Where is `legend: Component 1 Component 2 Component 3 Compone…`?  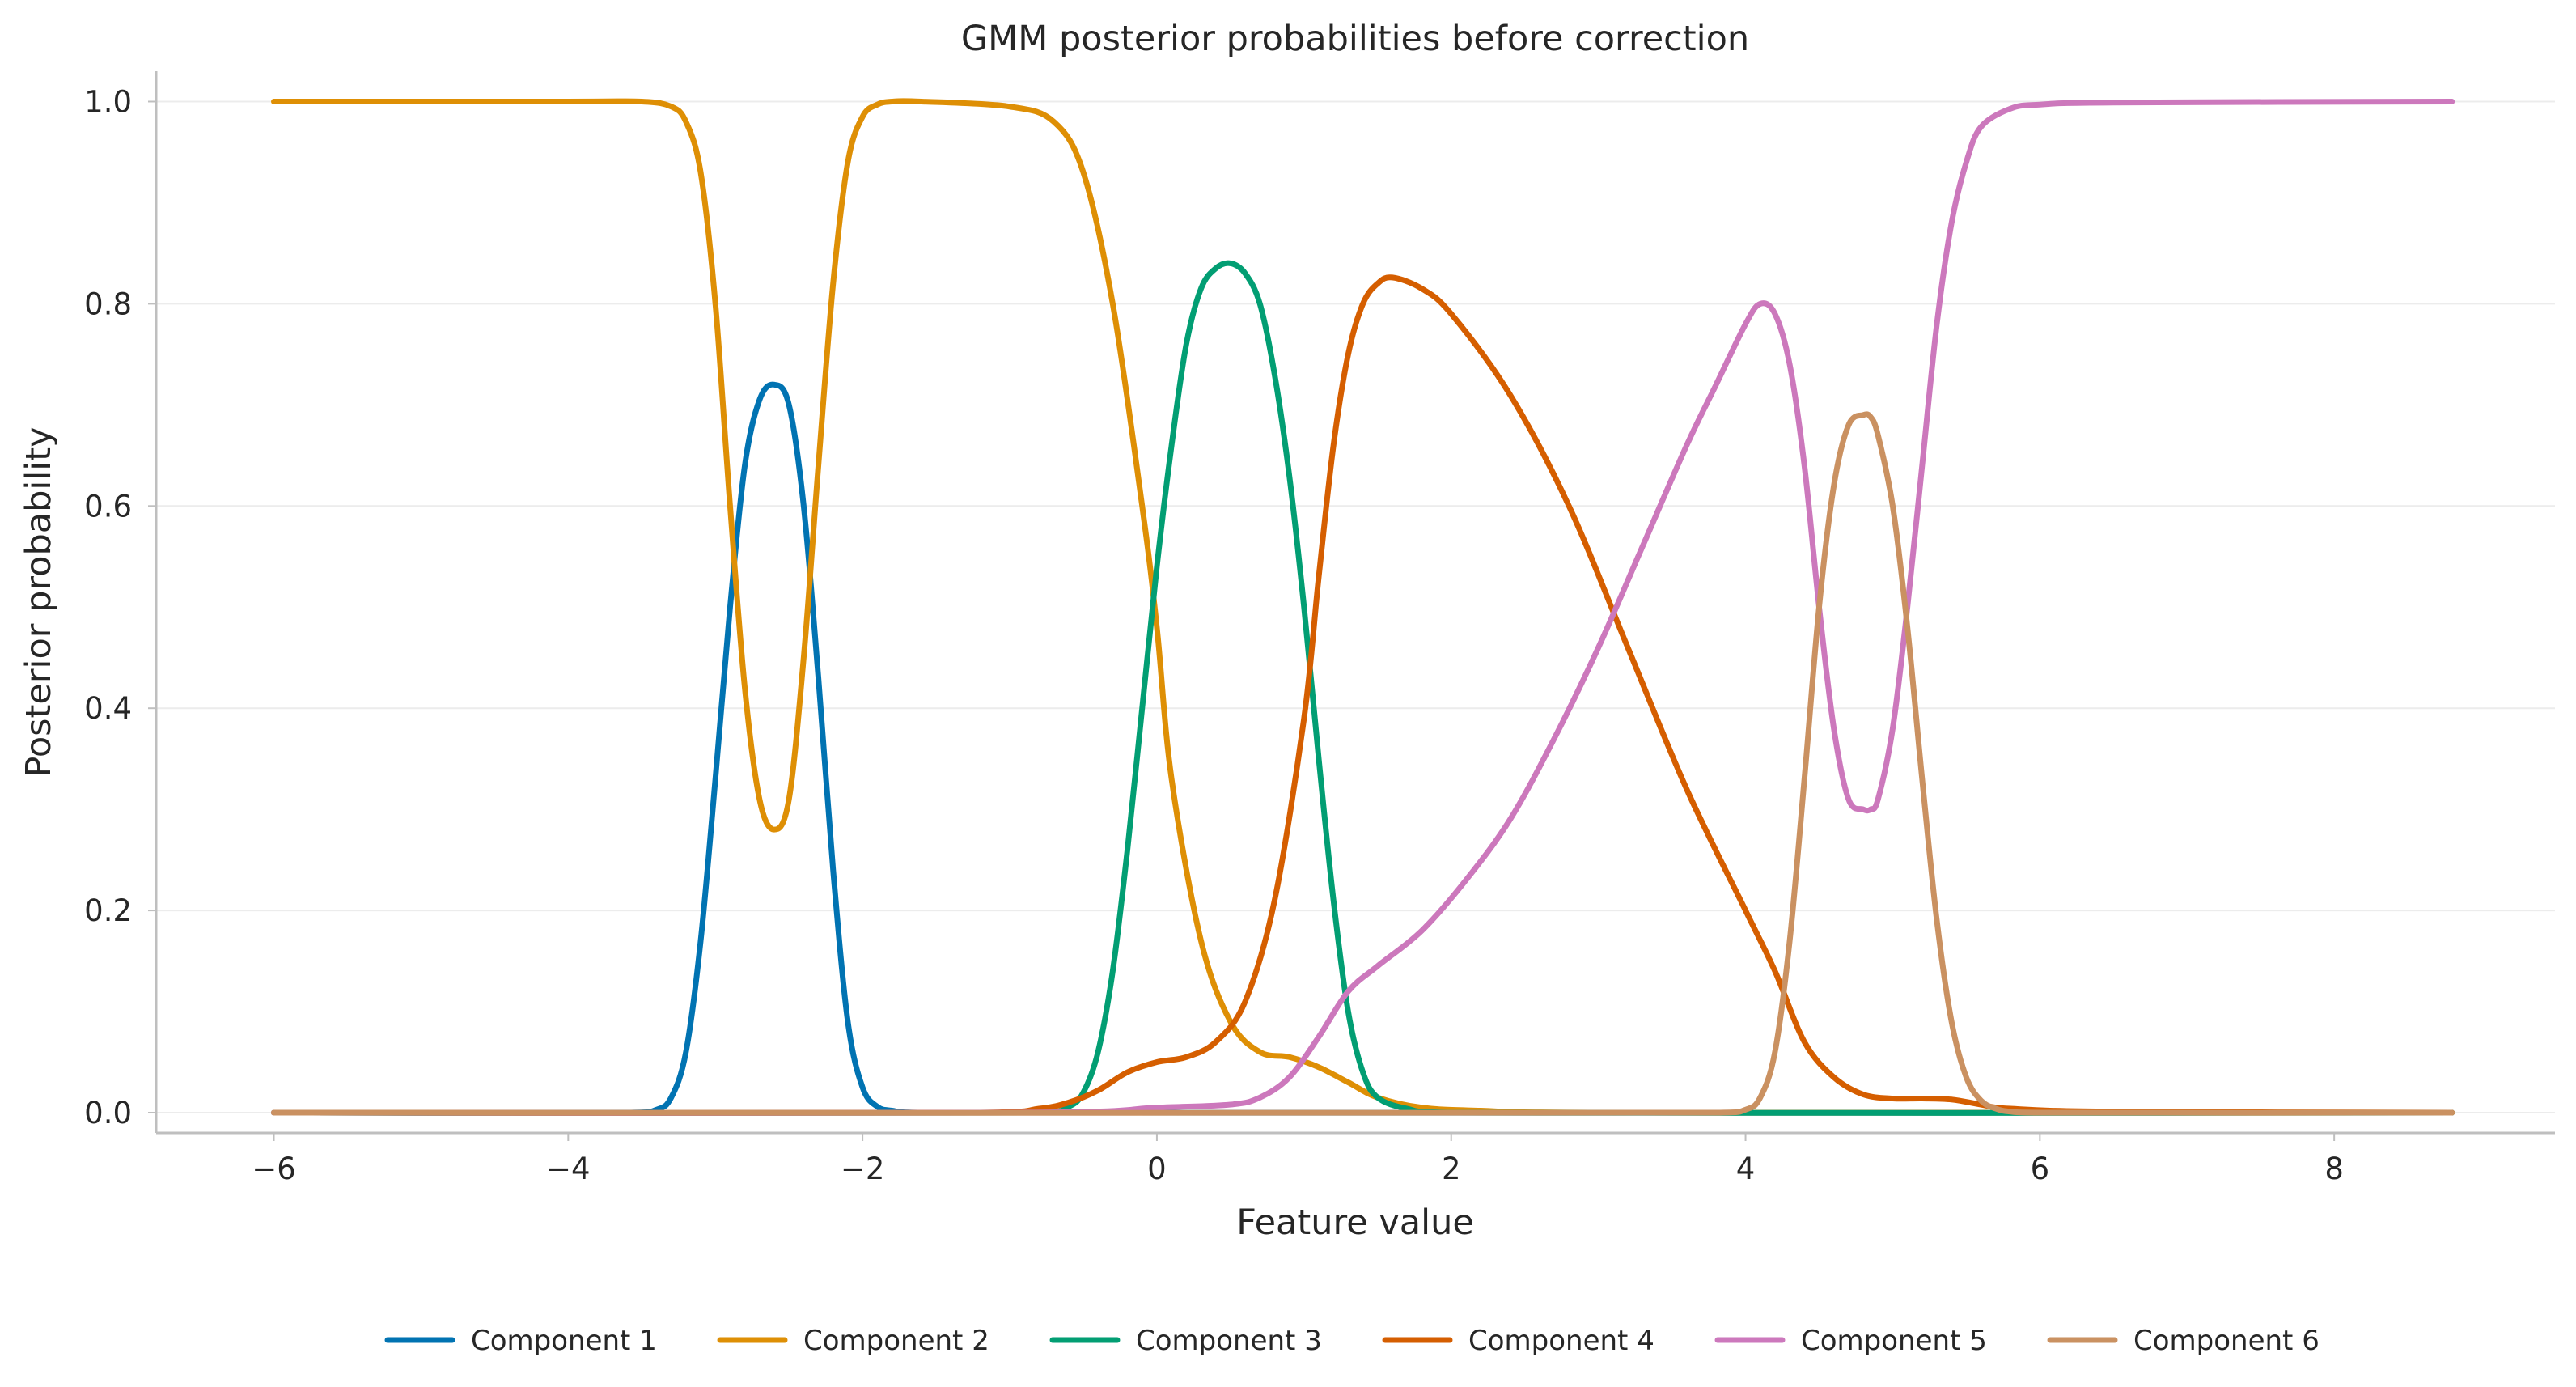
legend: Component 1 Component 2 Component 3 Compone… is located at coordinates (1352, 1341).